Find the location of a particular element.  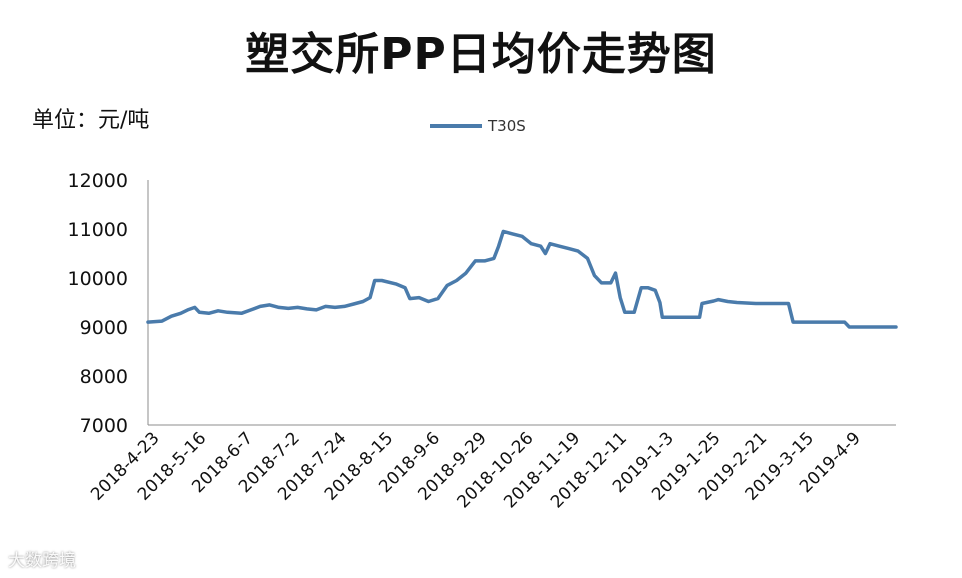

watermark: 大数跨境 is located at coordinates (42, 561).